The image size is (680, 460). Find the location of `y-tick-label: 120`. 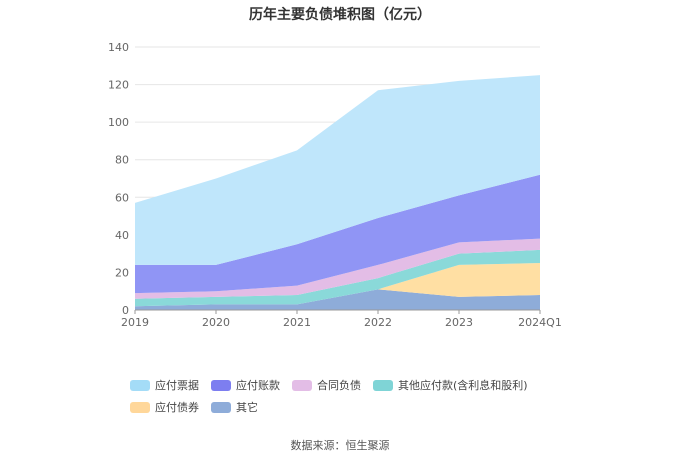

y-tick-label: 120 is located at coordinates (118, 85).